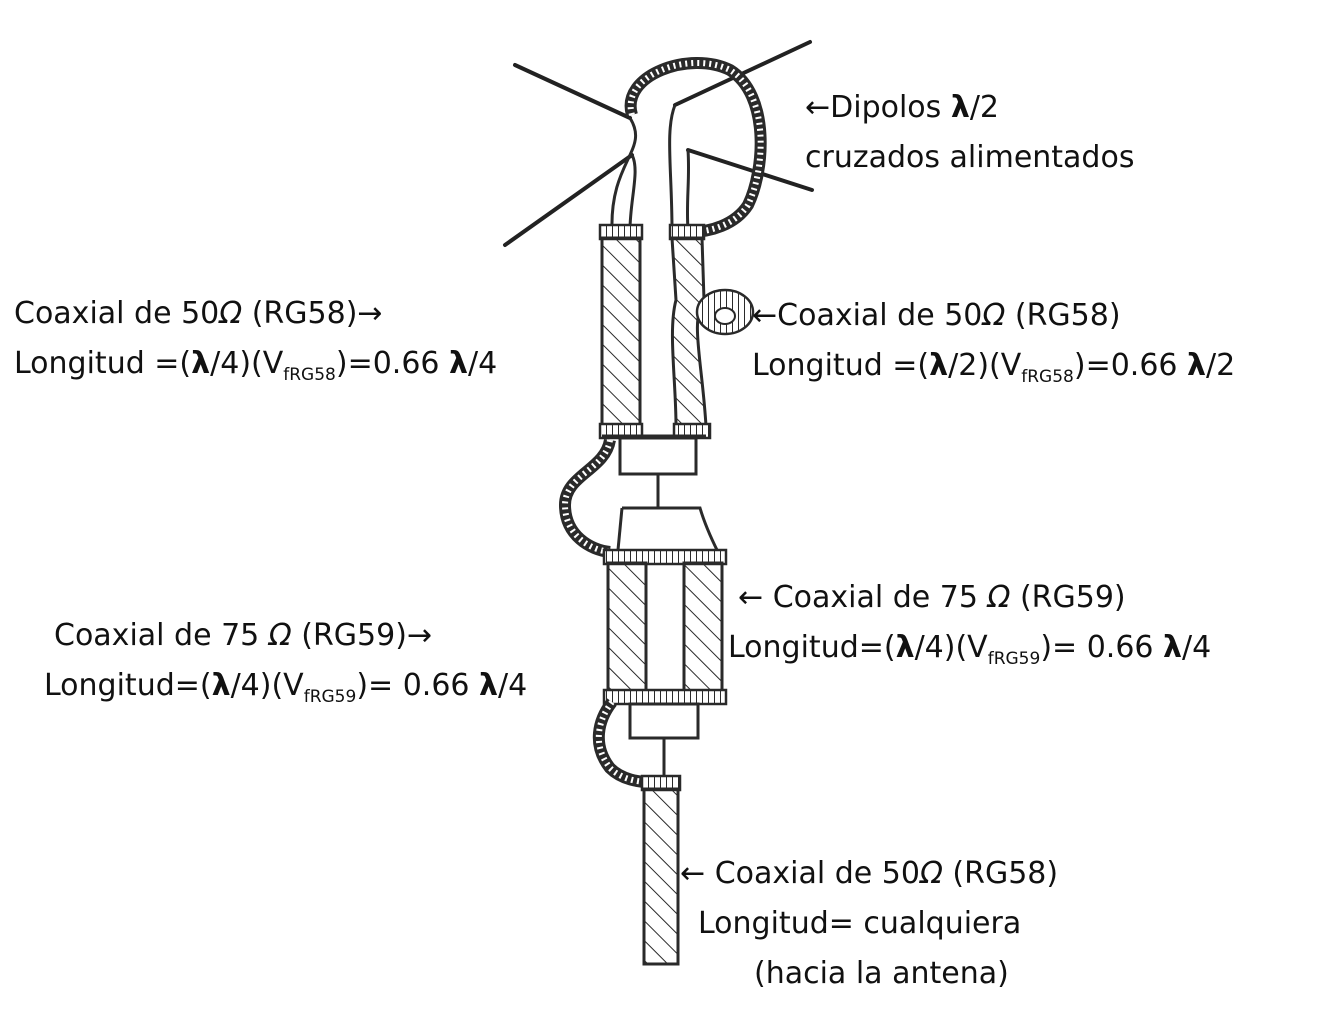  What do you see at coordinates (860, 923) in the screenshot?
I see `label-feed-rg58-length: Longitud= cualquiera` at bounding box center [860, 923].